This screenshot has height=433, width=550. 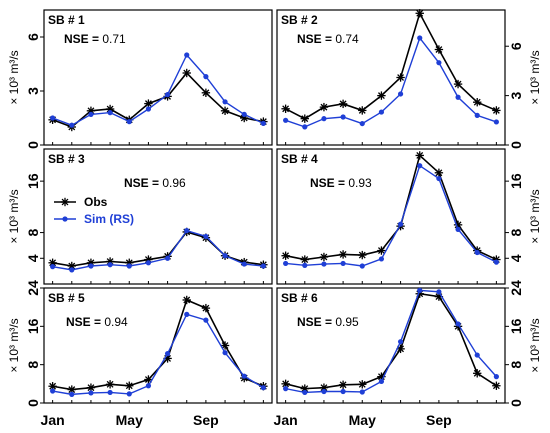 What do you see at coordinates (286, 420) in the screenshot?
I see `x-tick-label: Jan` at bounding box center [286, 420].